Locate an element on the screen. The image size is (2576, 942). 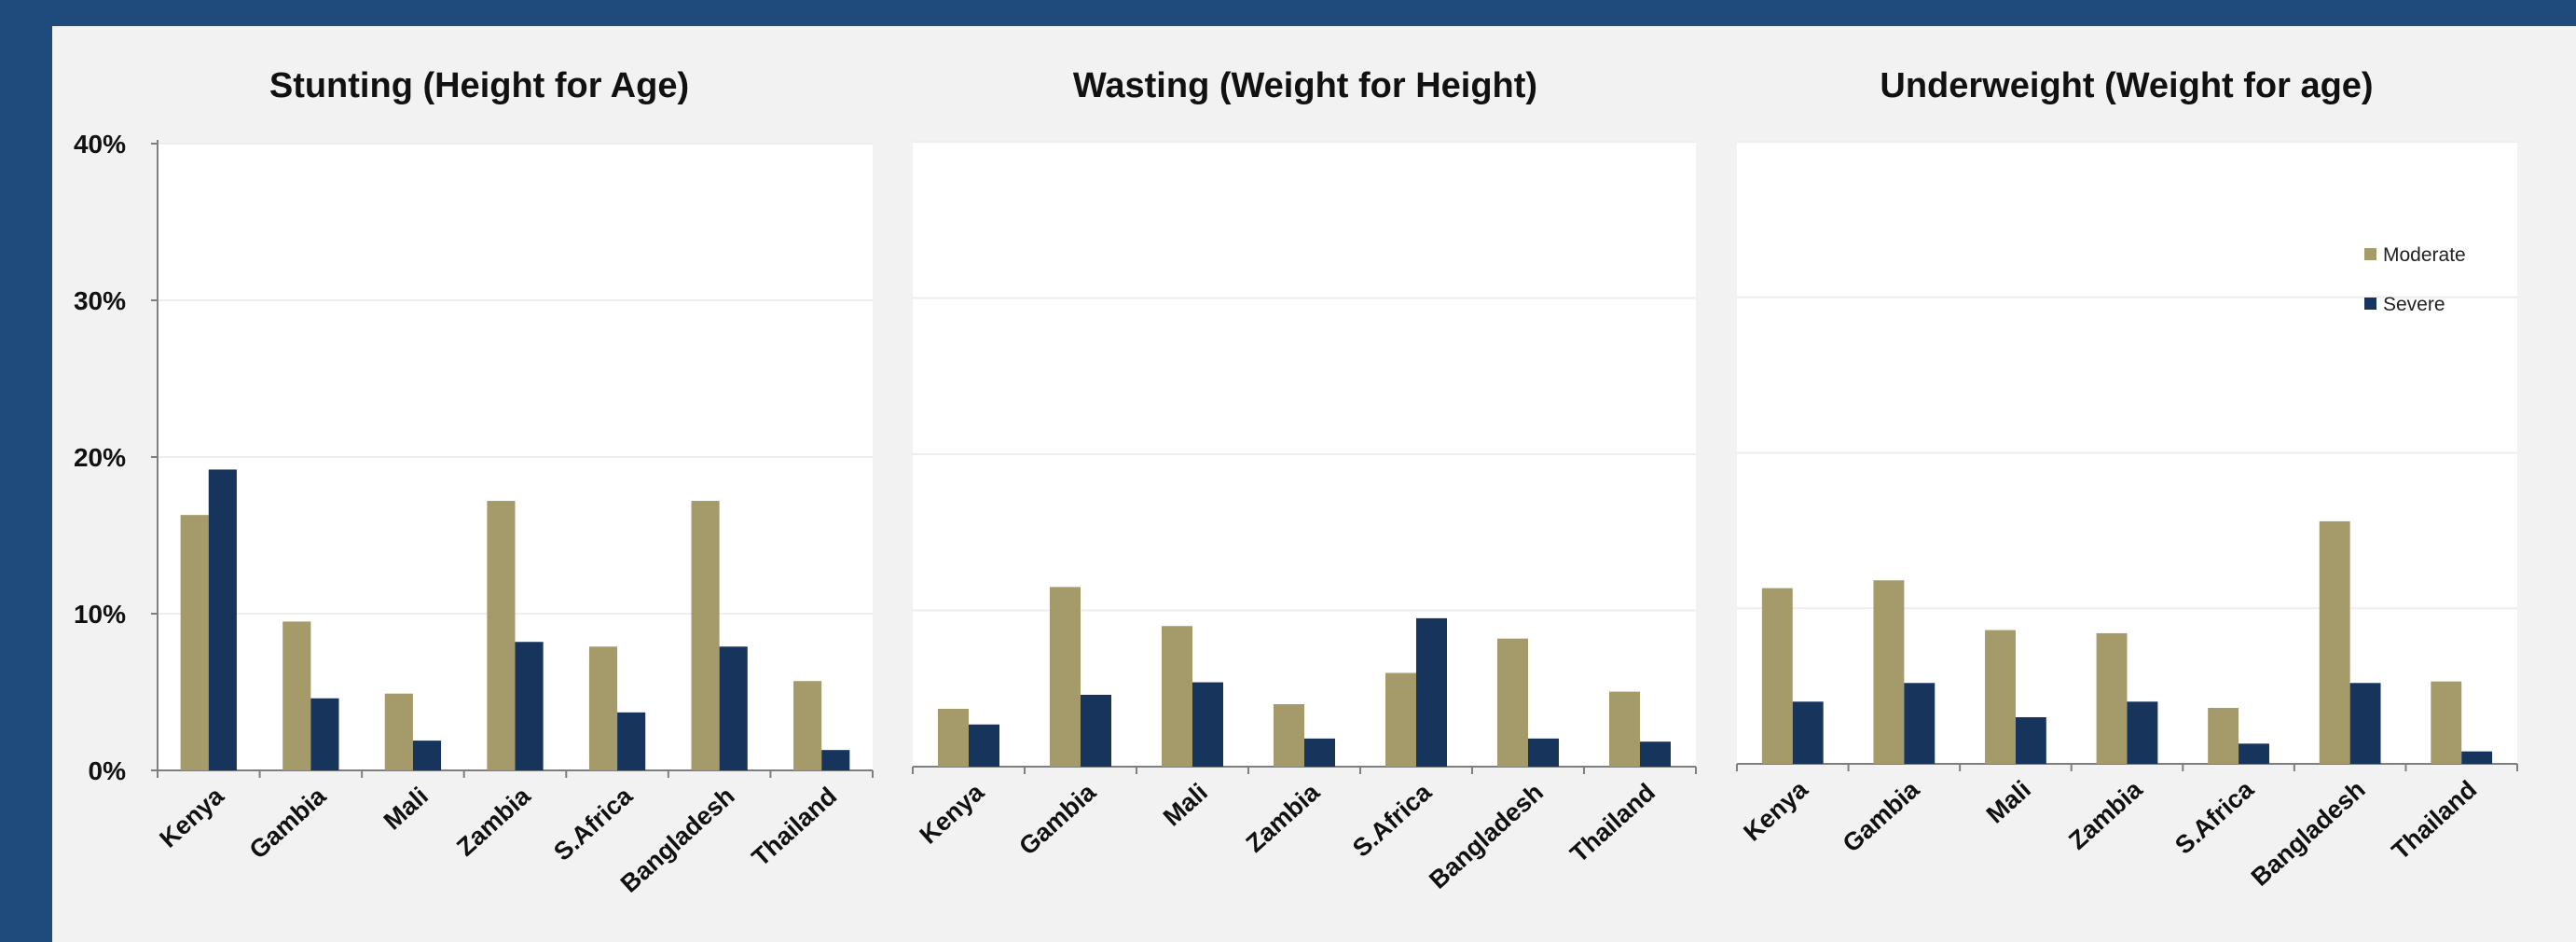
y-tick-label: 40% is located at coordinates (100, 145).